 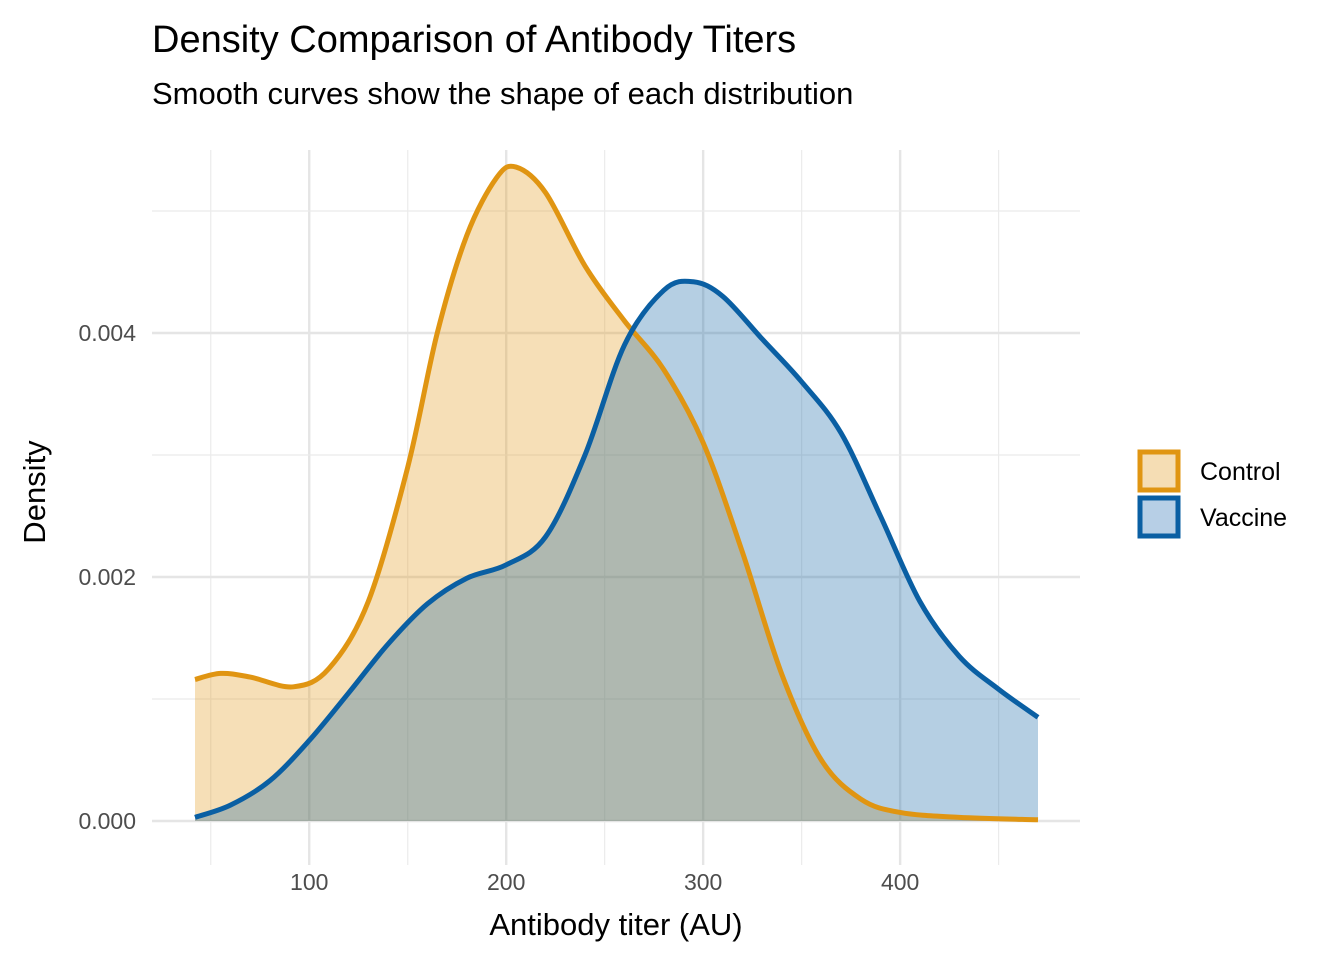 What do you see at coordinates (309, 882) in the screenshot?
I see `x-tick-label: 100` at bounding box center [309, 882].